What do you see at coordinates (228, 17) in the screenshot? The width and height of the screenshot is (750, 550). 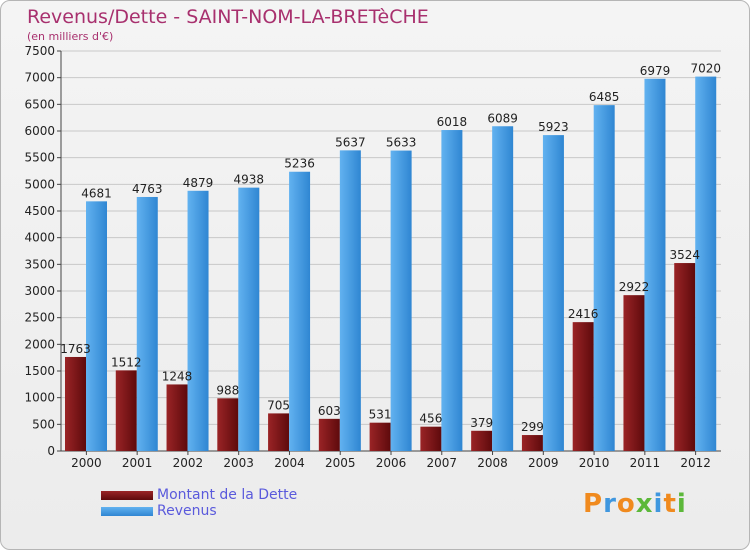 I see `chart-title: Revenus/Dette - SAINT-NOM-LA-BRETèCHE` at bounding box center [228, 17].